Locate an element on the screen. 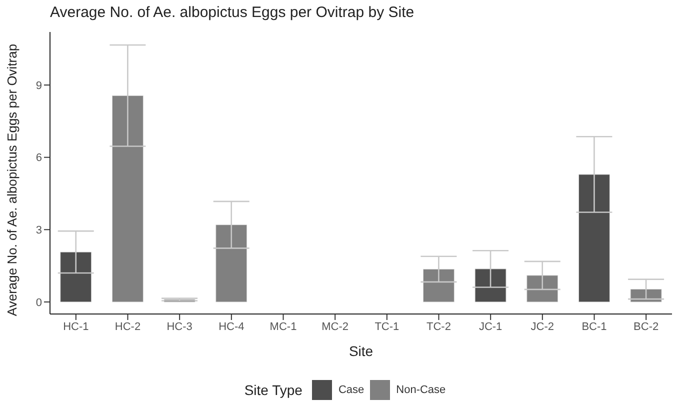  y-tick-label: 0 is located at coordinates (39, 302).